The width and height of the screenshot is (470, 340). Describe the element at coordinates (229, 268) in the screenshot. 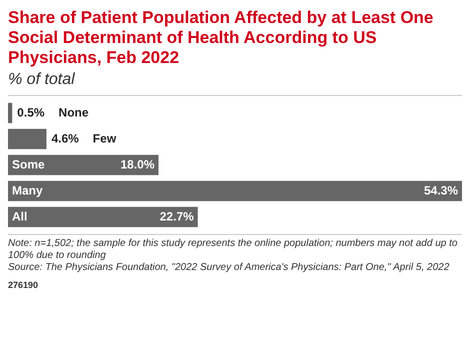

I see `source-note: Source: The Physicians Foundation, "2022 Survey of America's Physicians: Part One," April 5, 2022` at that location.